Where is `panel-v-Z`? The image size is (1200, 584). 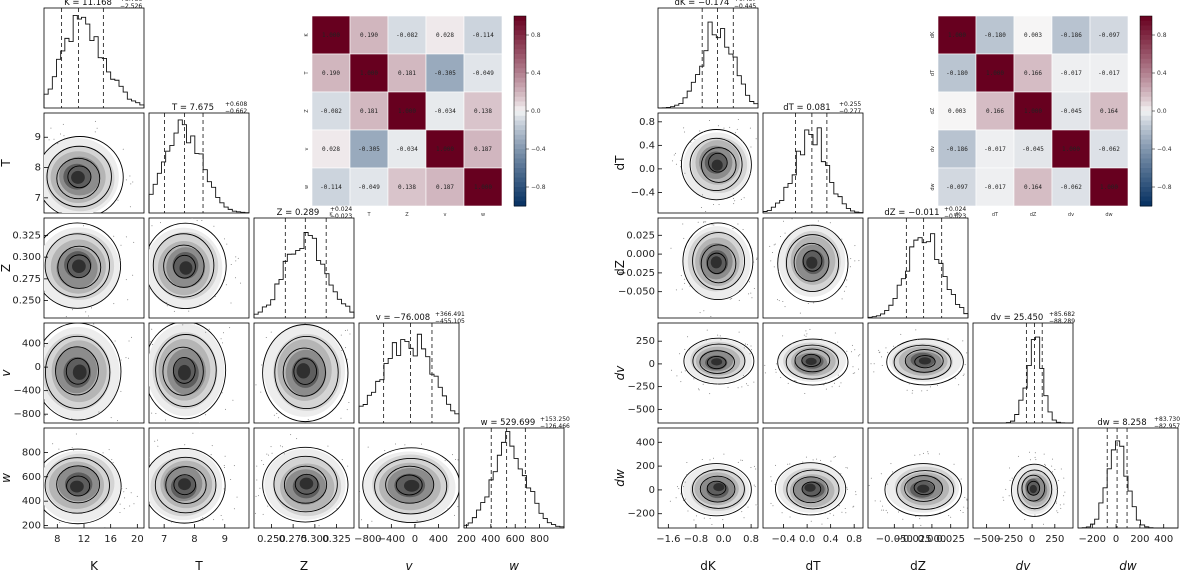 panel-v-Z is located at coordinates (305, 373).